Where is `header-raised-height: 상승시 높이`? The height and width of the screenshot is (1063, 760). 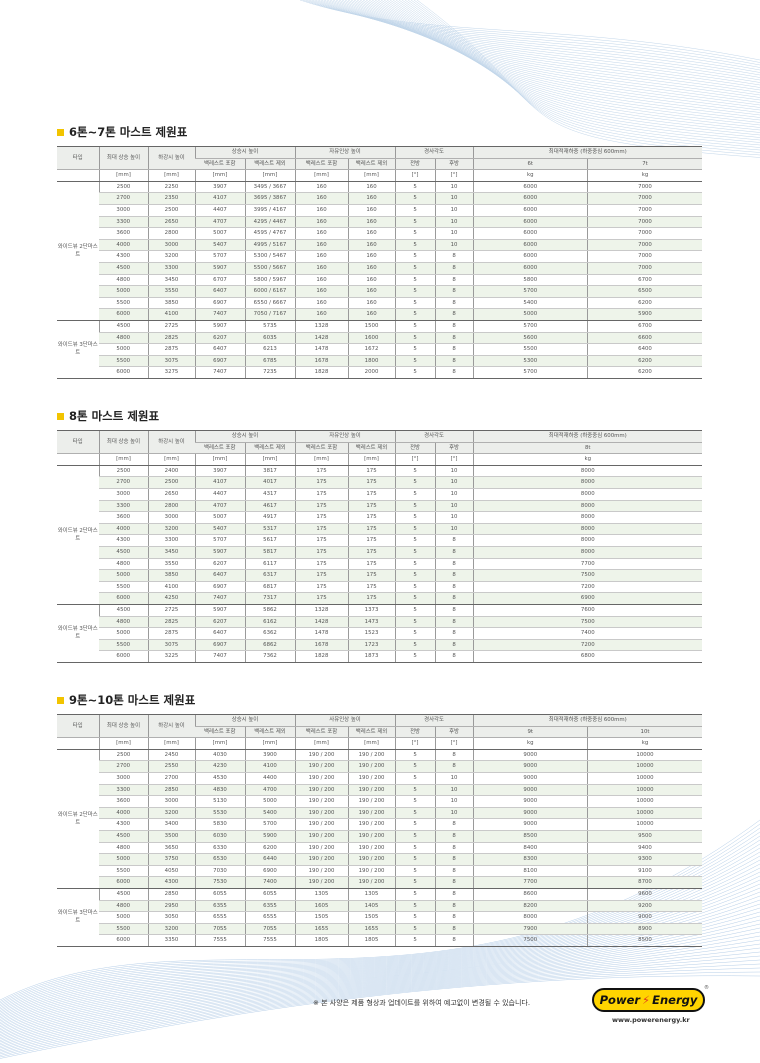 header-raised-height: 상승시 높이 is located at coordinates (245, 436).